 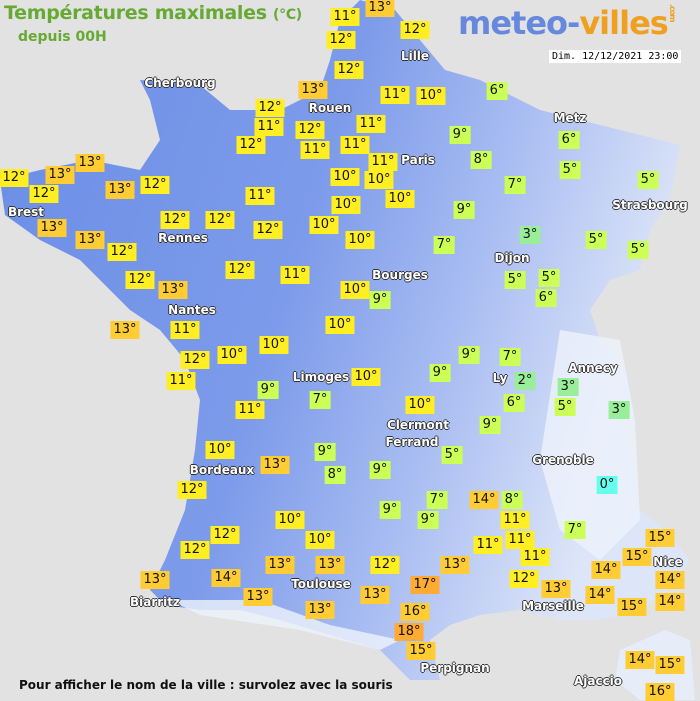 What do you see at coordinates (409, 632) in the screenshot?
I see `temperature-label: 18°` at bounding box center [409, 632].